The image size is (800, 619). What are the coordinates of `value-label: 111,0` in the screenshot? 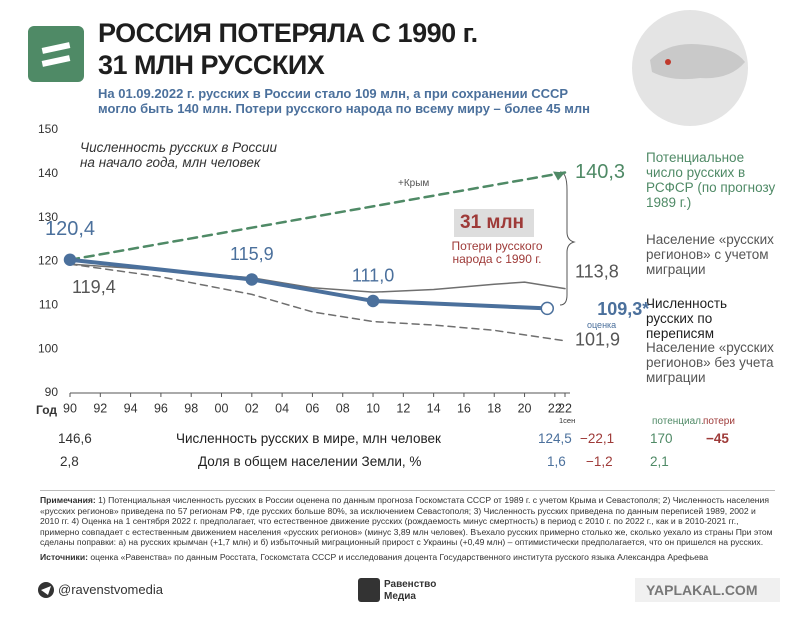 It's located at (373, 276).